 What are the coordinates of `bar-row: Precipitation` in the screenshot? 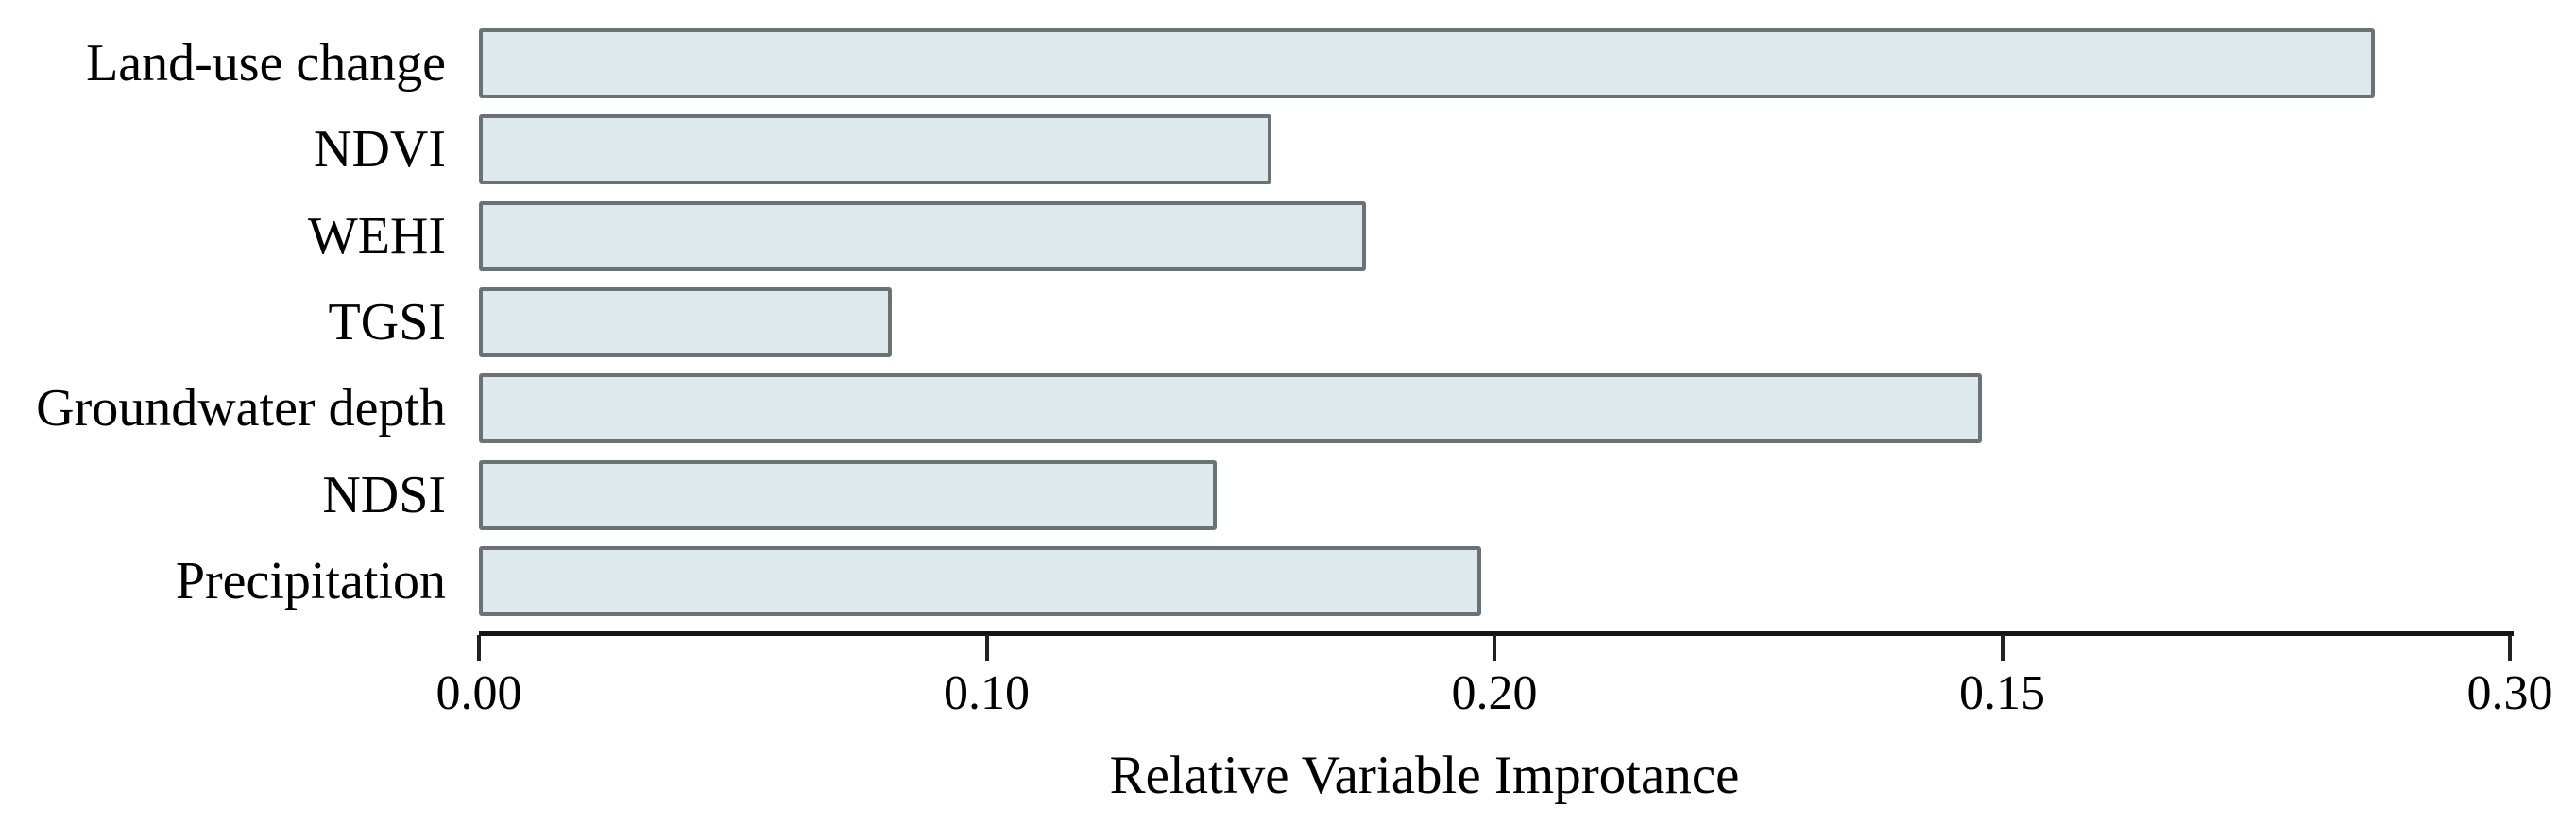 It's located at (1288, 580).